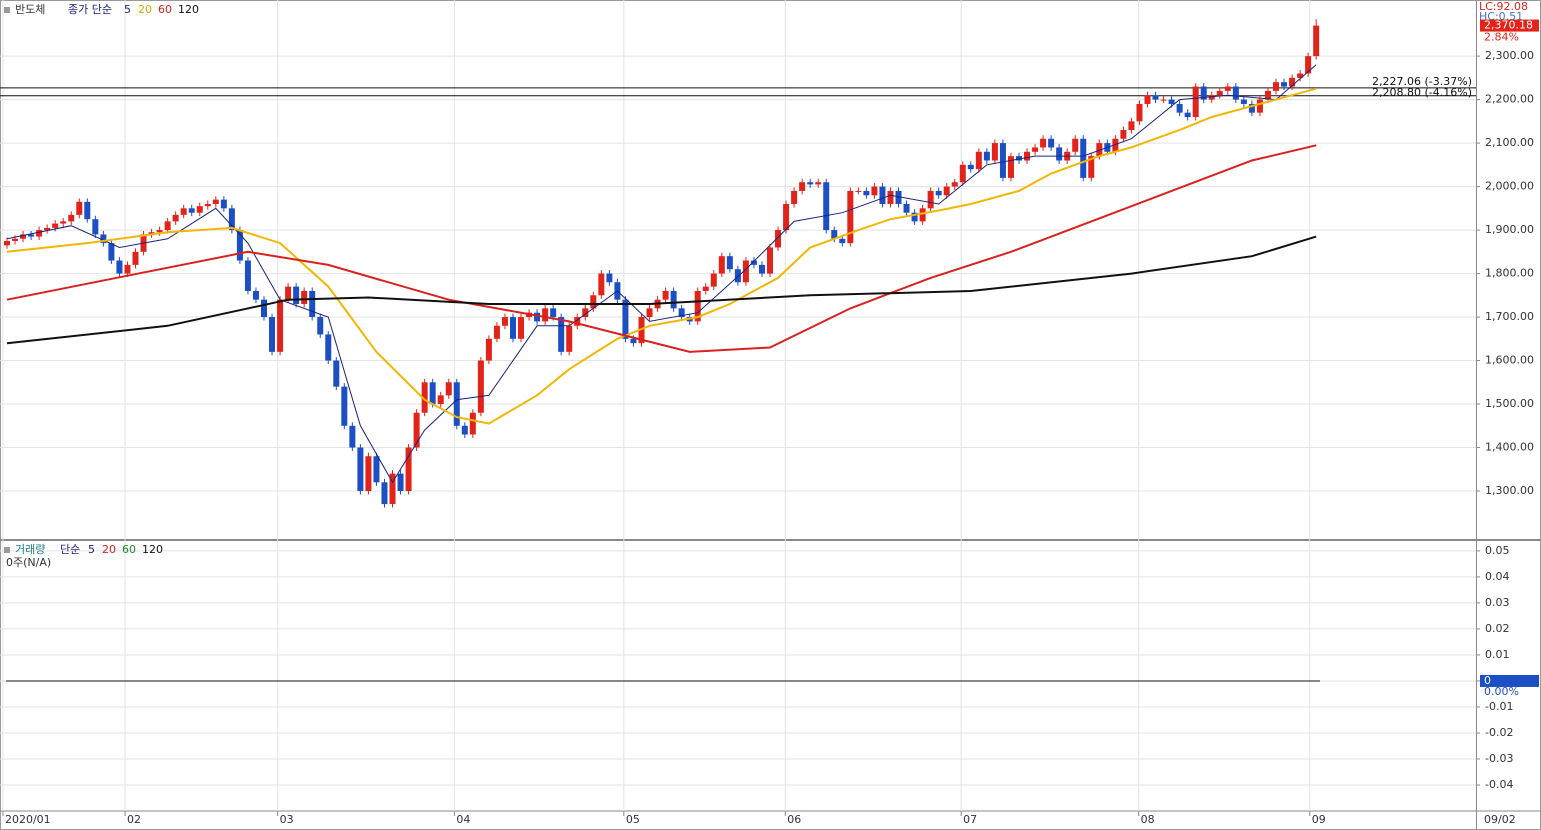  What do you see at coordinates (28, 819) in the screenshot?
I see `x-tick-label: 2020/01` at bounding box center [28, 819].